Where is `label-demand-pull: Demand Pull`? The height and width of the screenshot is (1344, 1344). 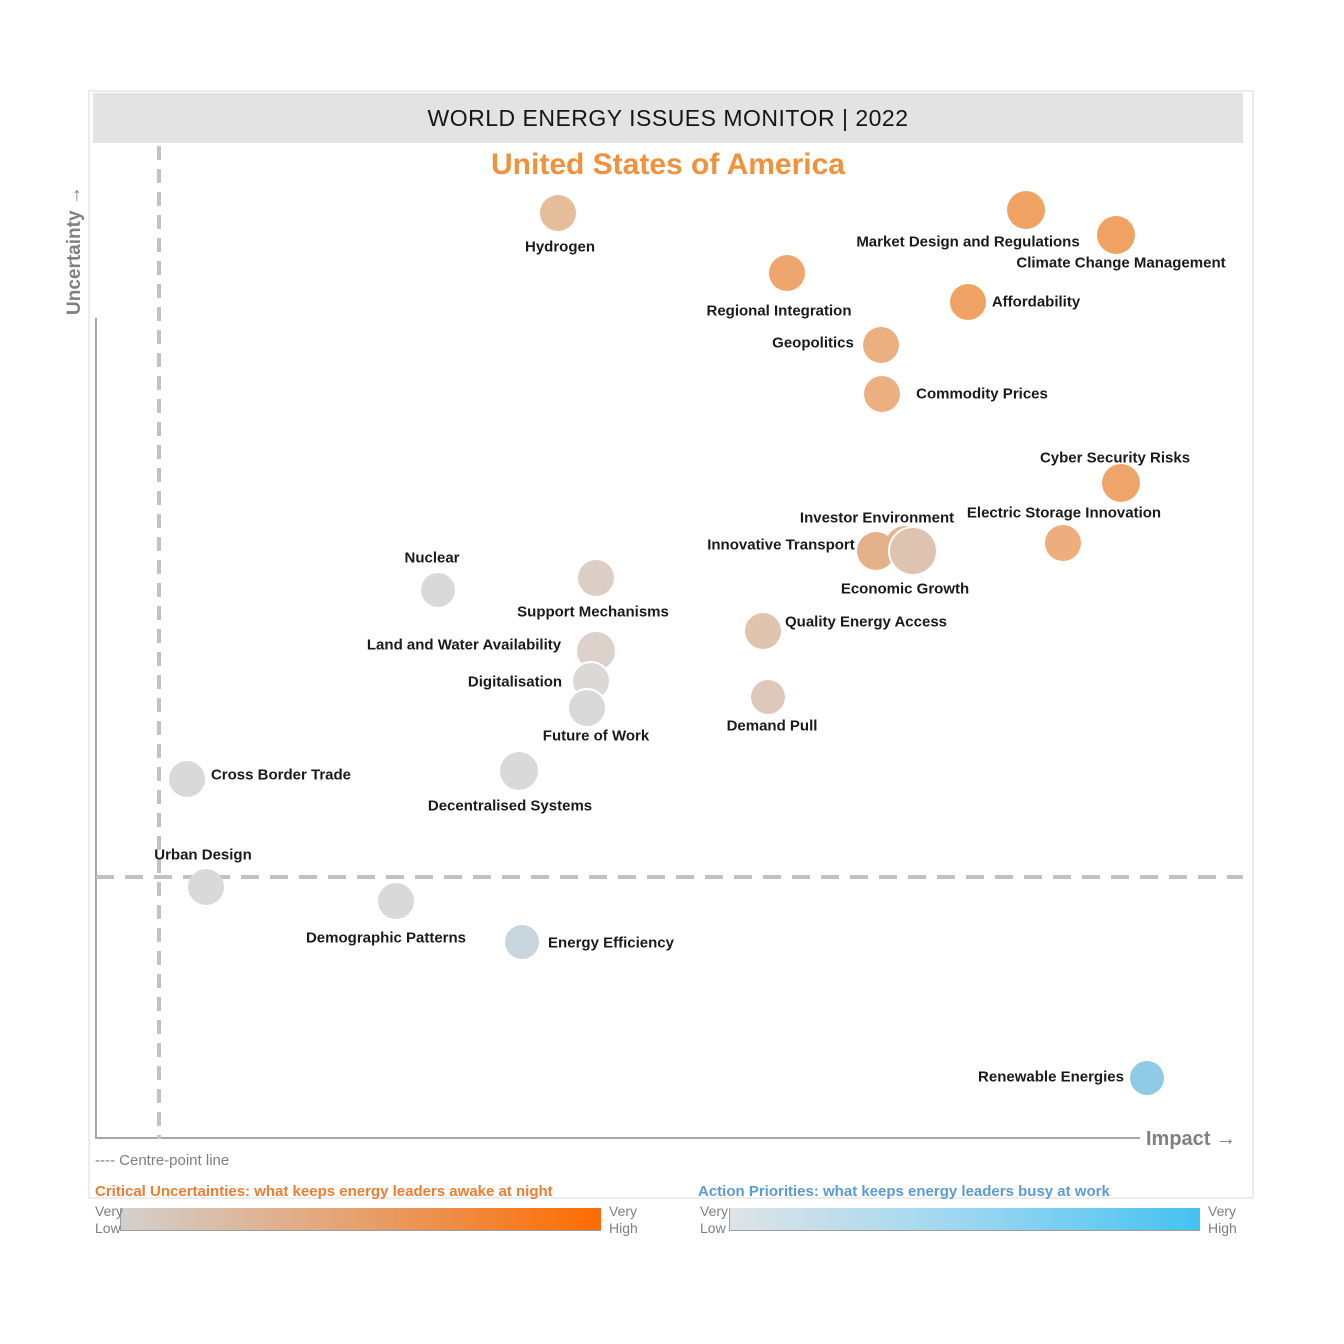 label-demand-pull: Demand Pull is located at coordinates (772, 726).